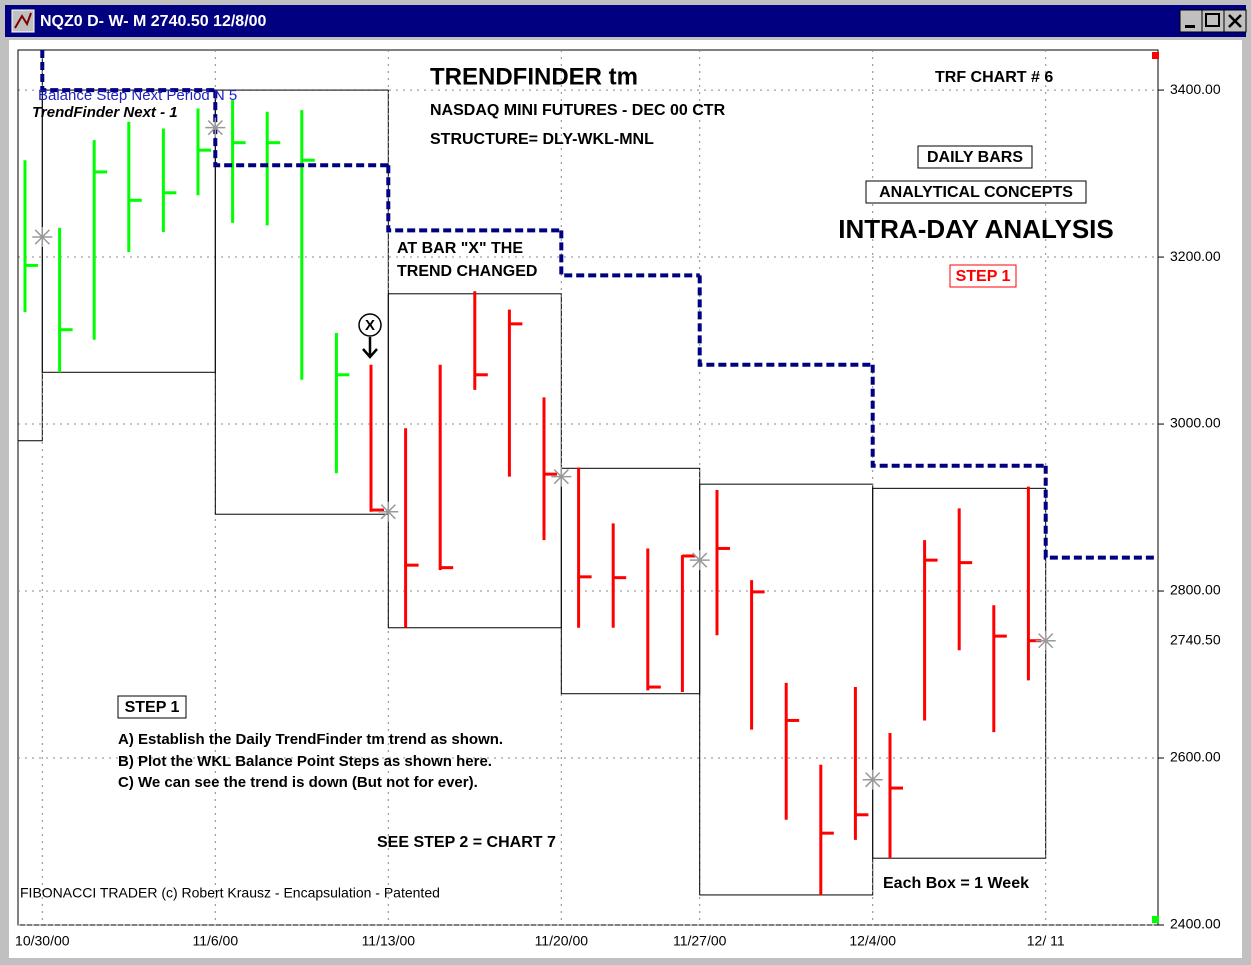 The height and width of the screenshot is (965, 1251). What do you see at coordinates (460, 248) in the screenshot?
I see `annotation: AT BAR "X" THE` at bounding box center [460, 248].